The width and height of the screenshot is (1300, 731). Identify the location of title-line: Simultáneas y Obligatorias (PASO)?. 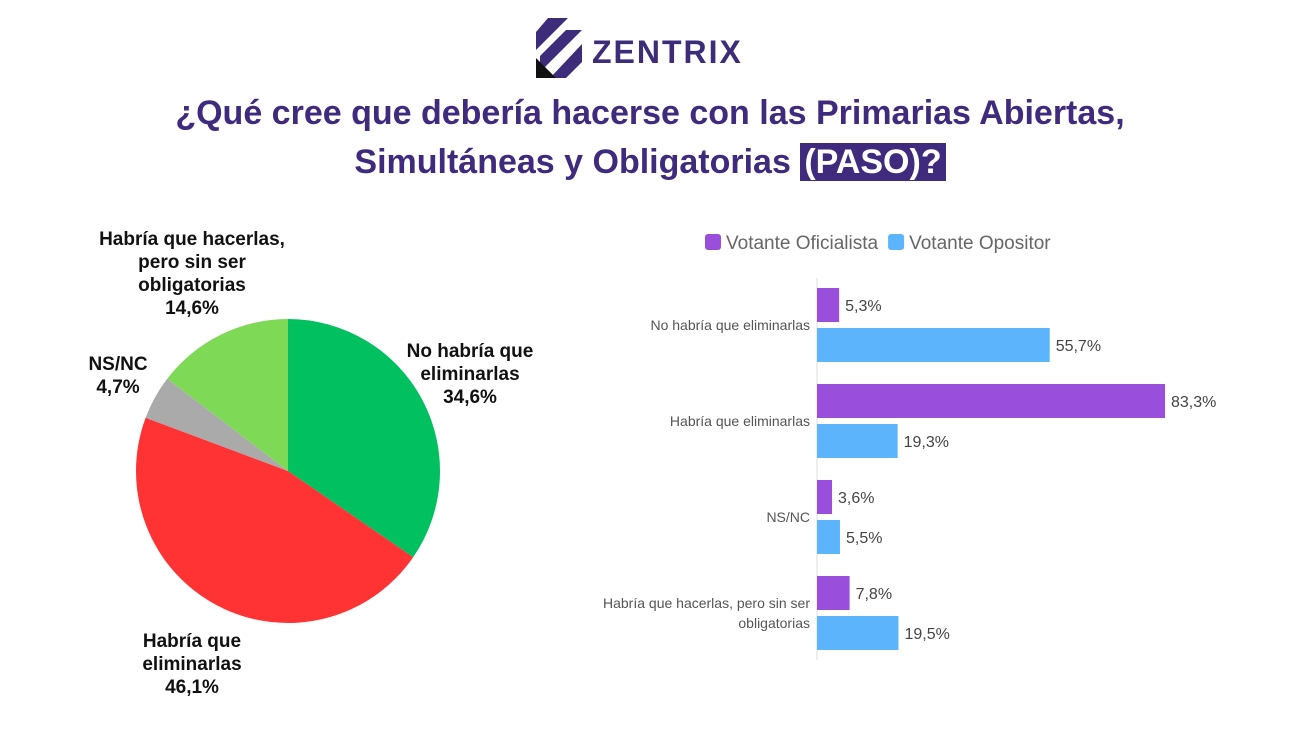
(650, 162).